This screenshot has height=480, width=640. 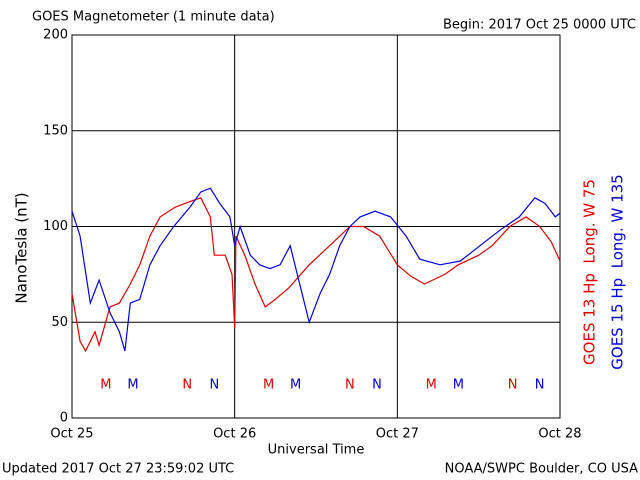 I want to click on legend-entry: GOES 13 Hp Long. W 75, so click(x=590, y=272).